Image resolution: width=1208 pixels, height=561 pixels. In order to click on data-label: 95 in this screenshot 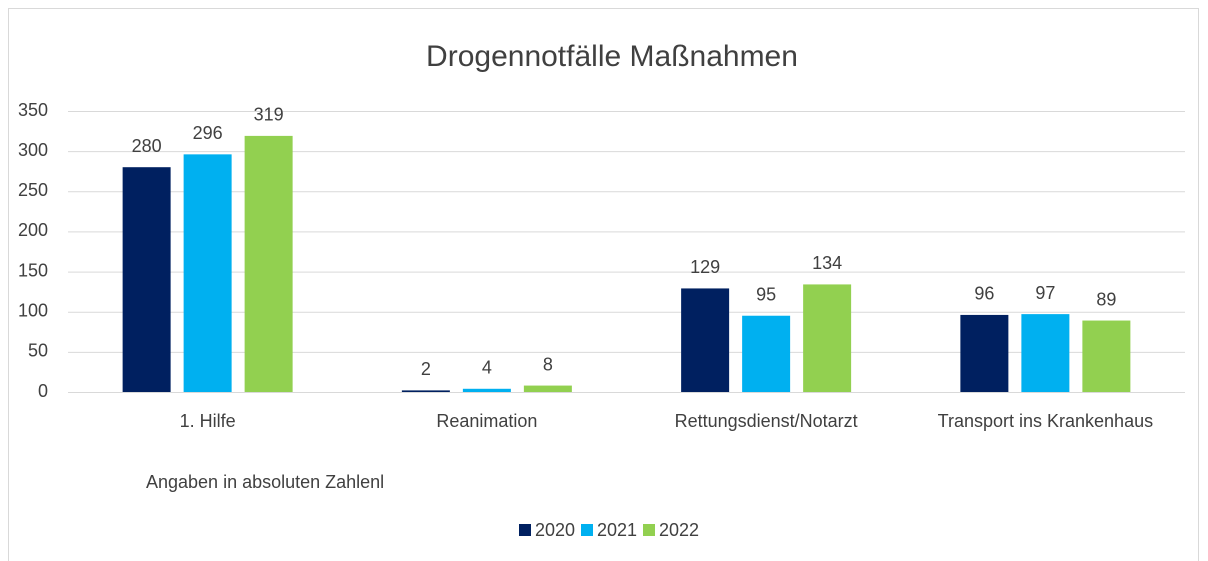, I will do `click(766, 294)`.